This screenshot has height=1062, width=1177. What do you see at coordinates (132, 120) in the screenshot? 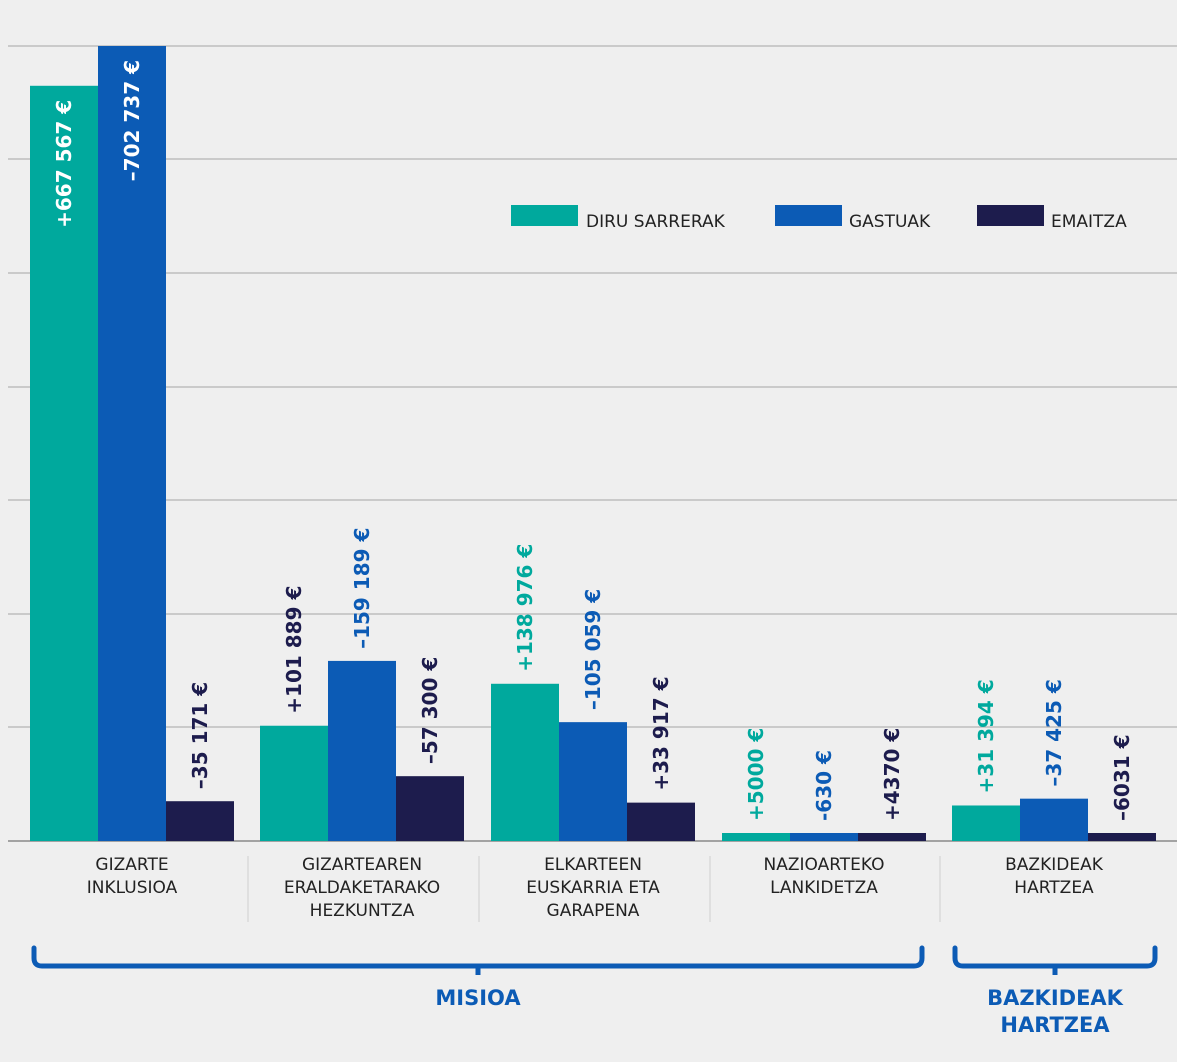
I see `value-label: –702 737 €` at bounding box center [132, 120].